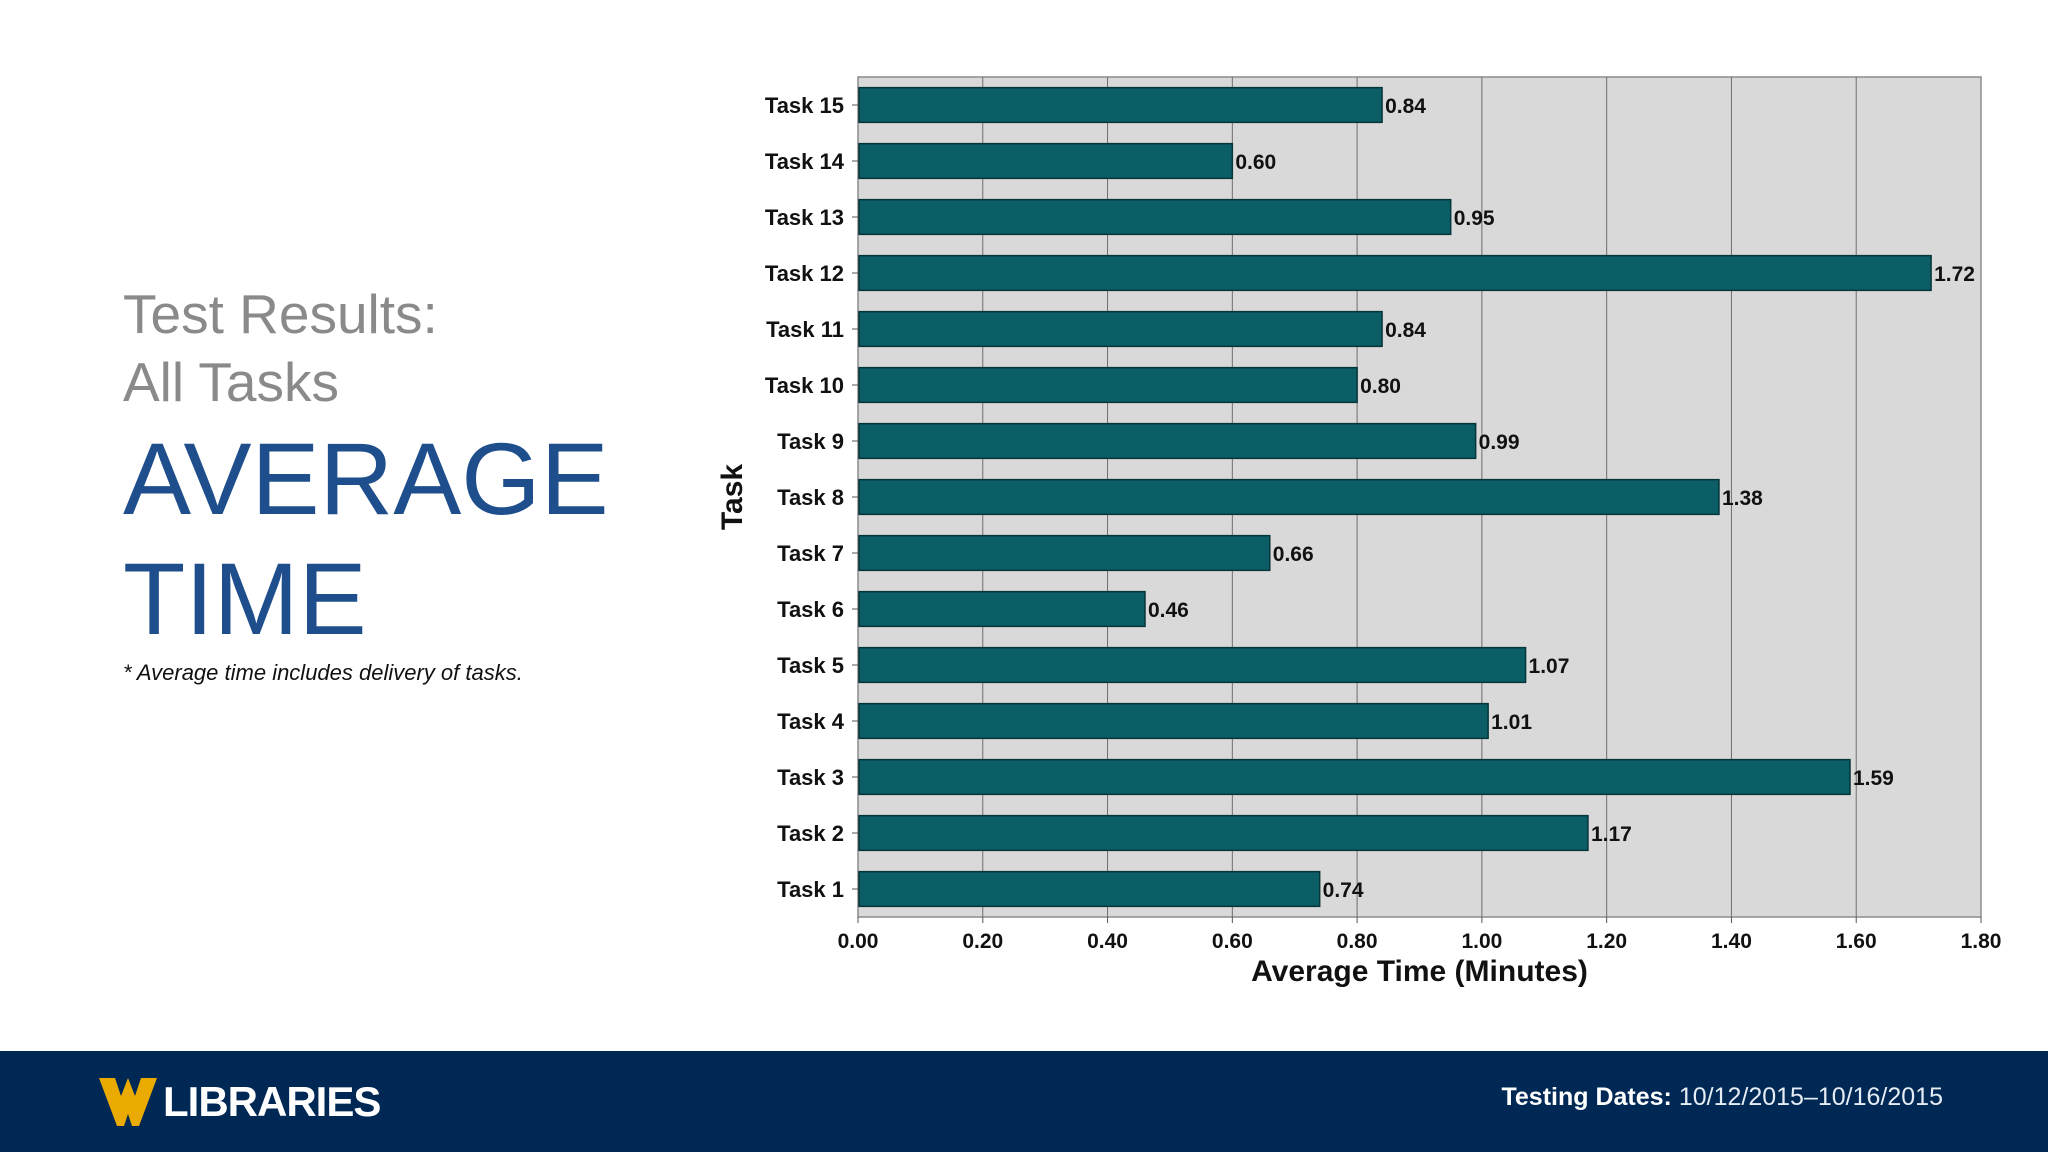  I want to click on logo-text: LIBRARIES, so click(272, 1101).